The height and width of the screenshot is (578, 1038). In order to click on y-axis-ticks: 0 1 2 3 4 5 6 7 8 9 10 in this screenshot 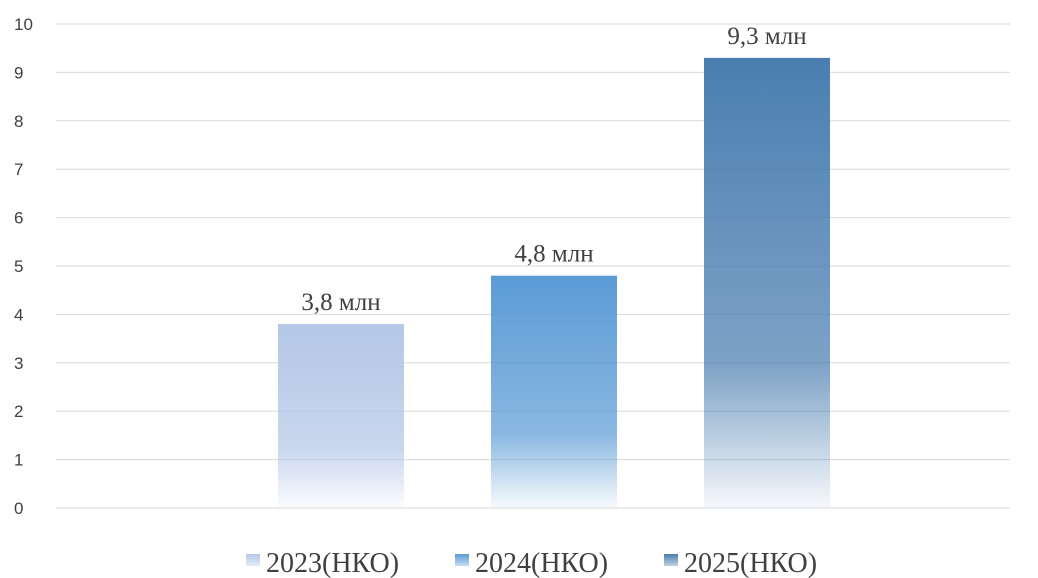, I will do `click(23, 266)`.